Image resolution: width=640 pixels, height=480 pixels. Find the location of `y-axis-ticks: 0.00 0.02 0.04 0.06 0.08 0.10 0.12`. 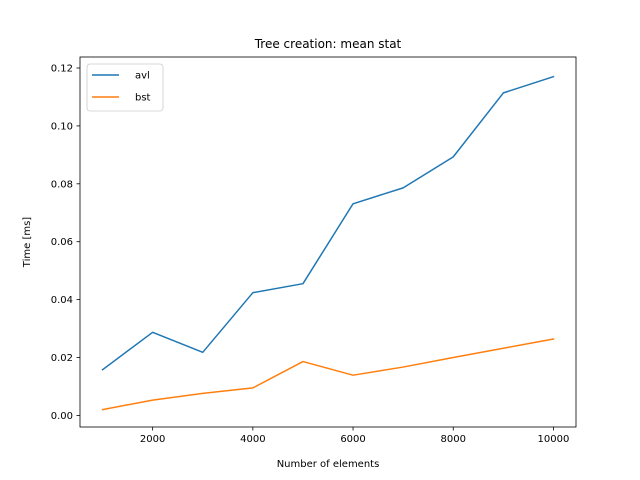

y-axis-ticks: 0.00 0.02 0.04 0.06 0.08 0.10 0.12 is located at coordinates (65, 243).